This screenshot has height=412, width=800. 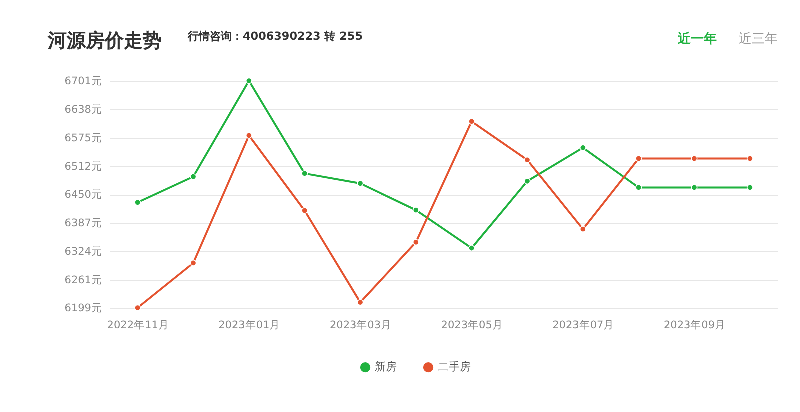 I want to click on y-tick-label: 6324元, so click(x=83, y=252).